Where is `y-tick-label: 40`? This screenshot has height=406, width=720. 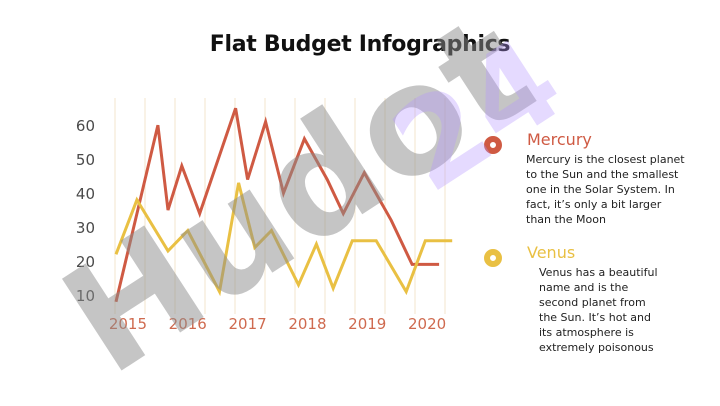
y-tick-label: 40 is located at coordinates (85, 194).